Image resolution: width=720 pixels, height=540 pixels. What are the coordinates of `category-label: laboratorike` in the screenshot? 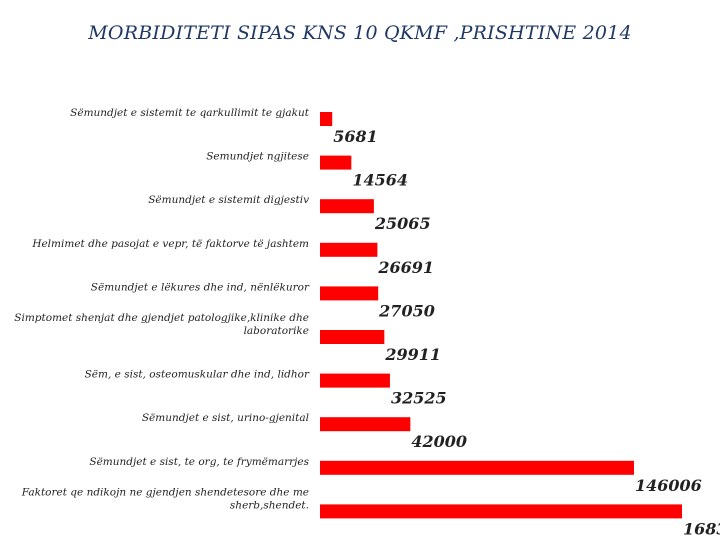 It's located at (276, 331).